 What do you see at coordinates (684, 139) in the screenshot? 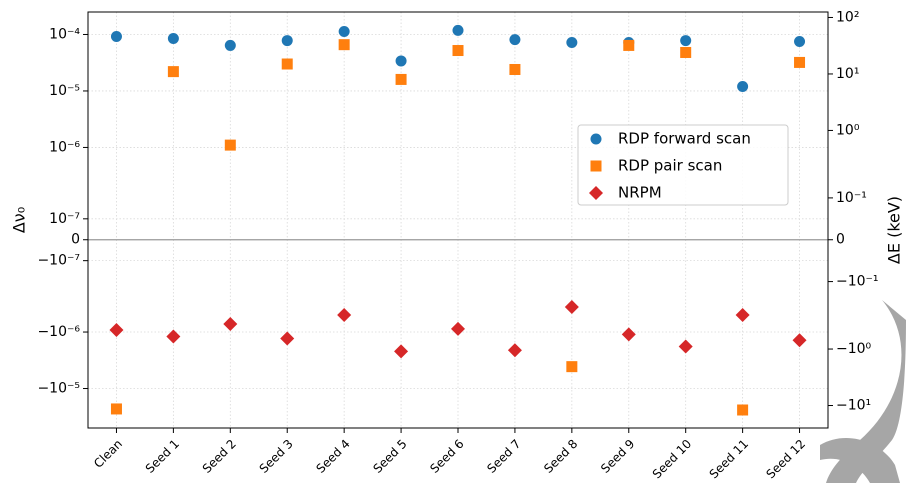
I see `legend-label: RDP forward scan` at bounding box center [684, 139].